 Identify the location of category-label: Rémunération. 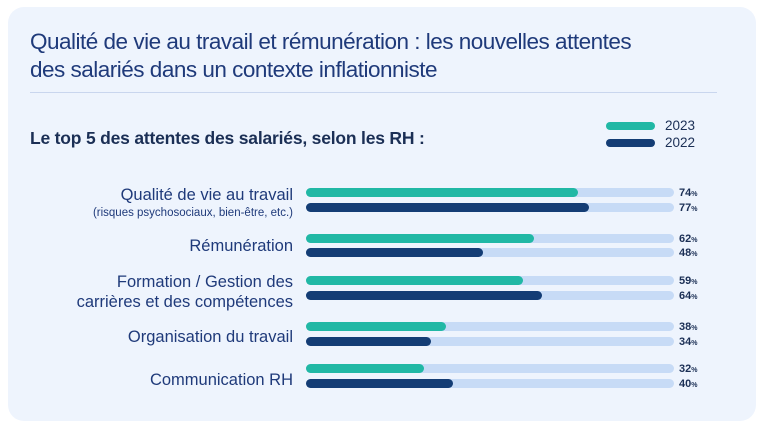
(241, 246).